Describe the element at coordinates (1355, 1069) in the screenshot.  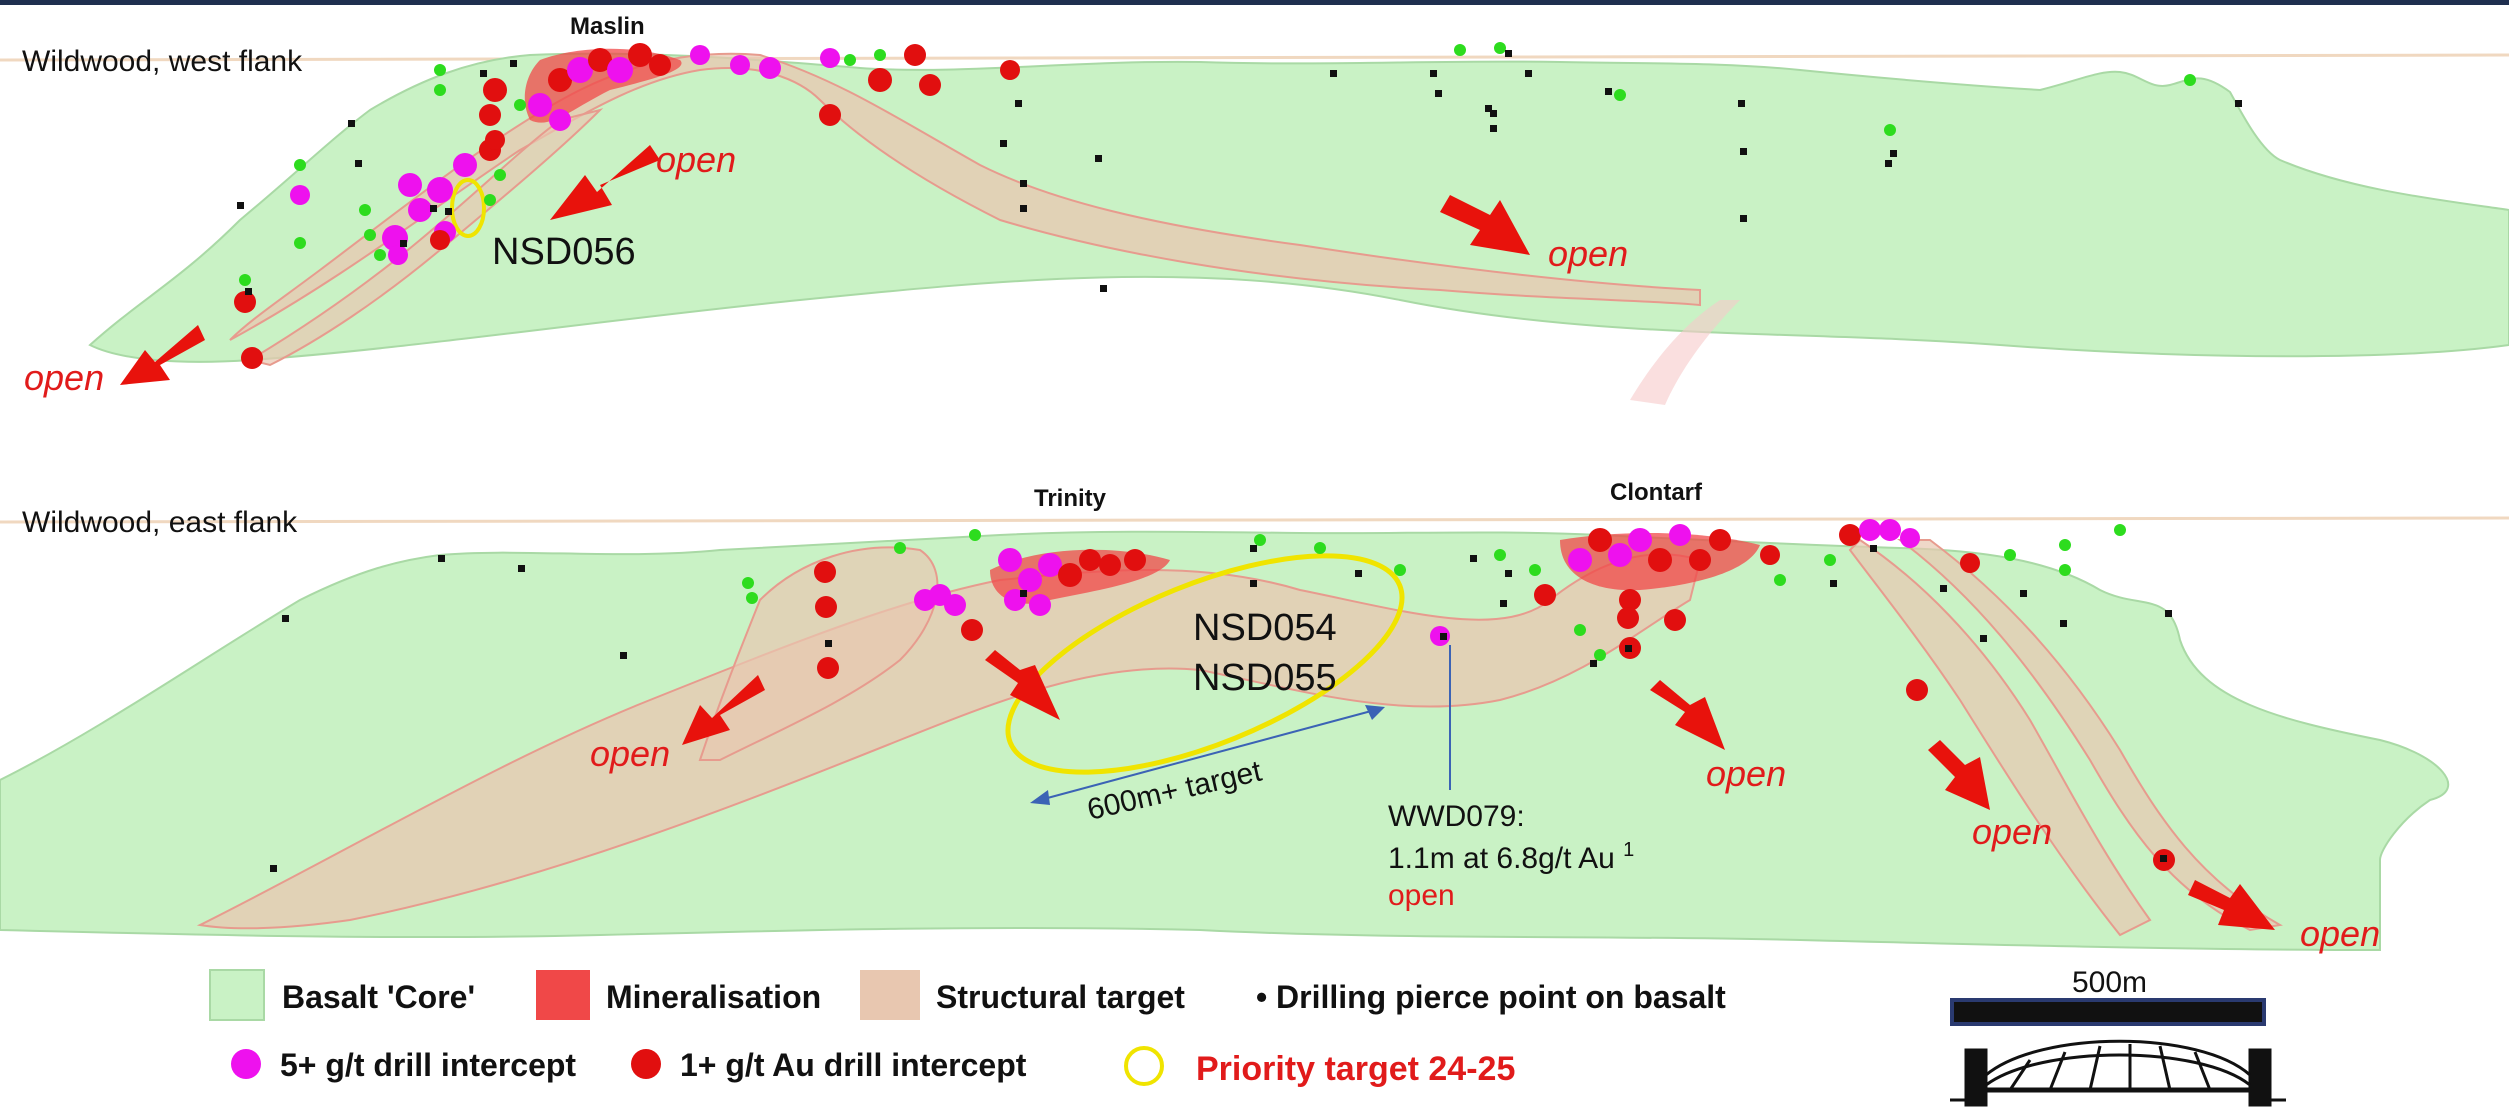
I see `legend-priority-label: Priority target 24-25` at that location.